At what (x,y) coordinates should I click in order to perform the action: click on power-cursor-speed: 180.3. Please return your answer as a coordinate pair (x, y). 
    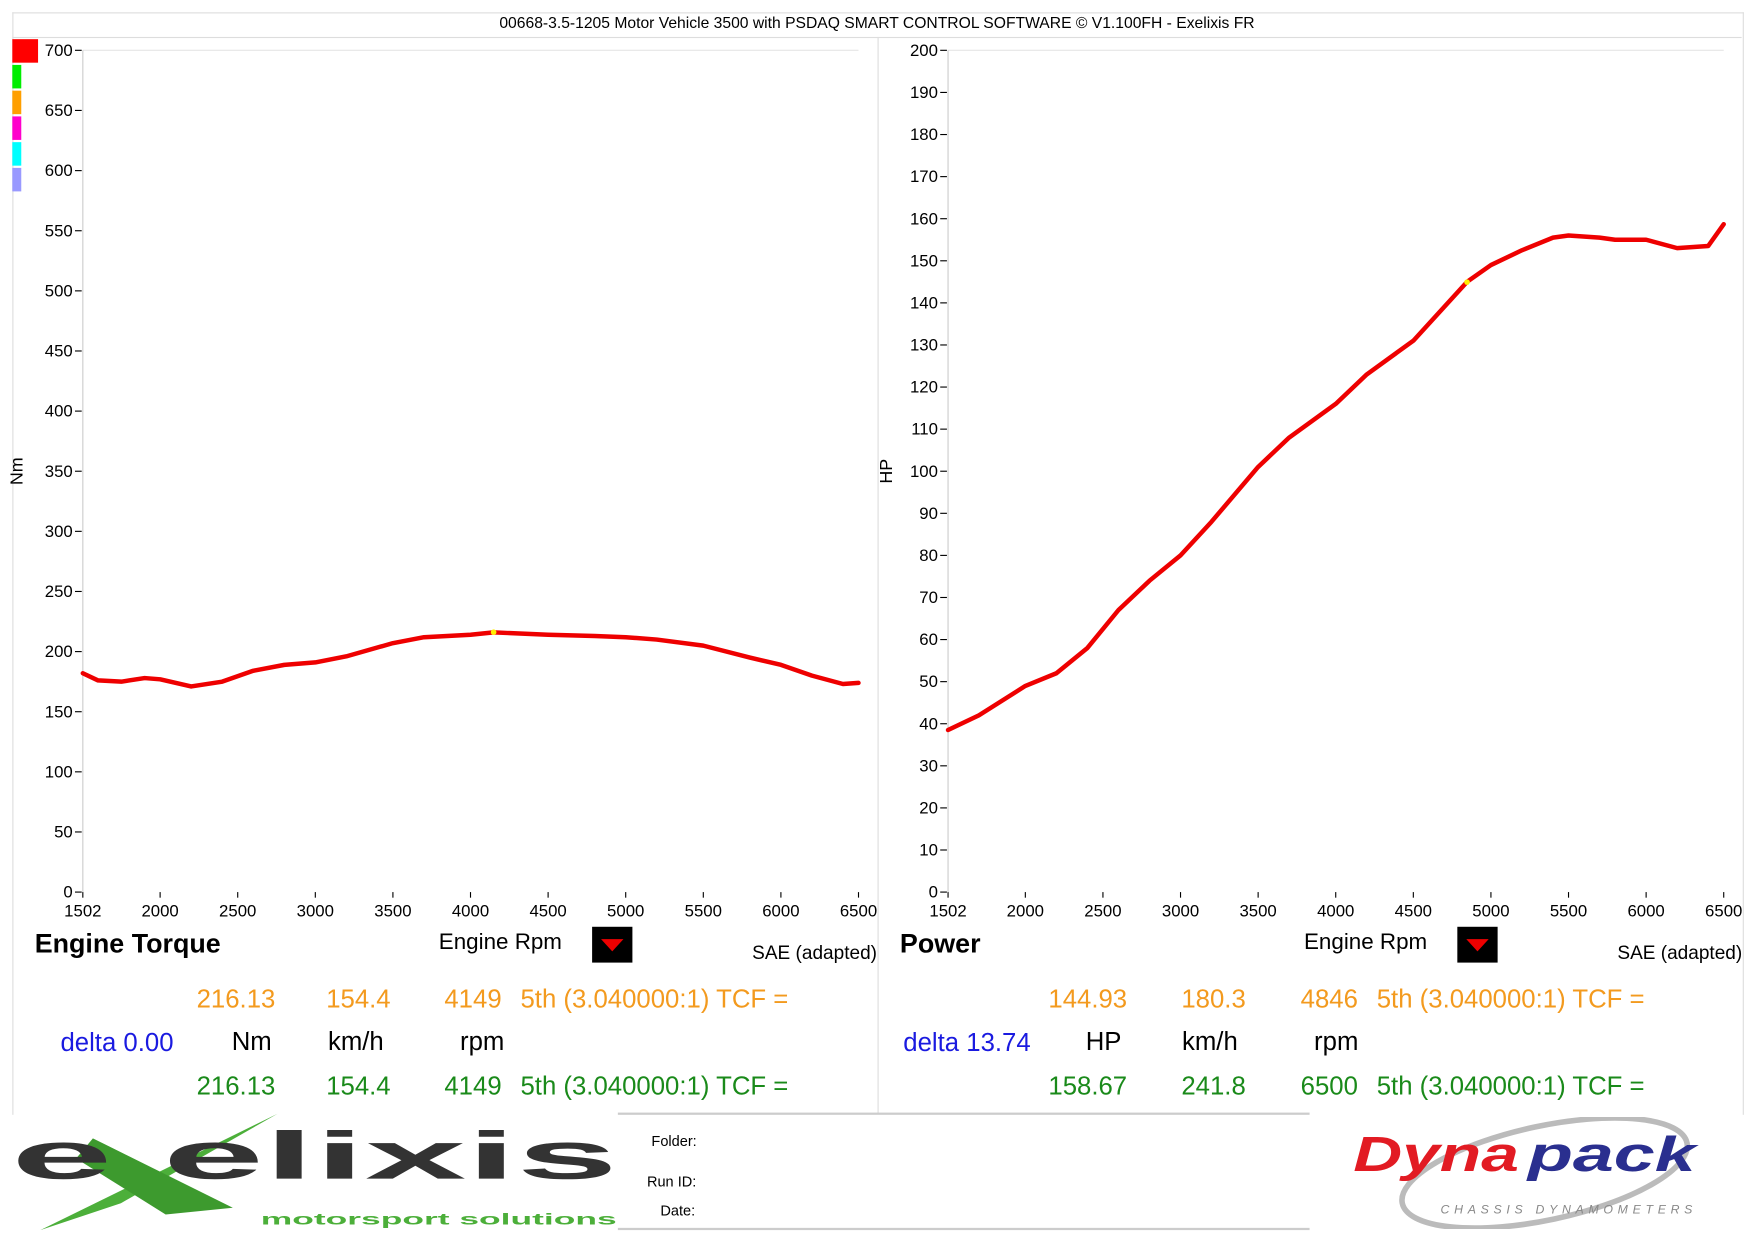
    Looking at the image, I should click on (1213, 998).